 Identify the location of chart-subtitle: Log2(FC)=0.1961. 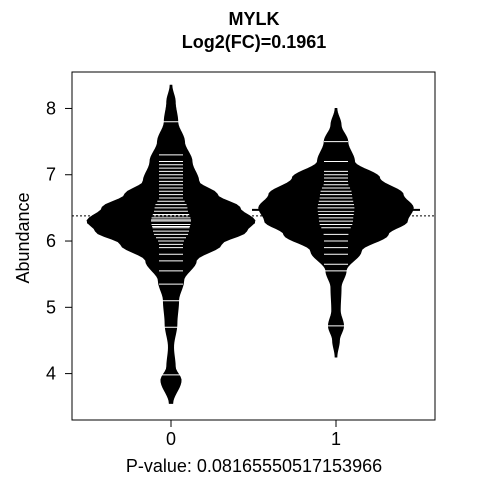
(254, 42).